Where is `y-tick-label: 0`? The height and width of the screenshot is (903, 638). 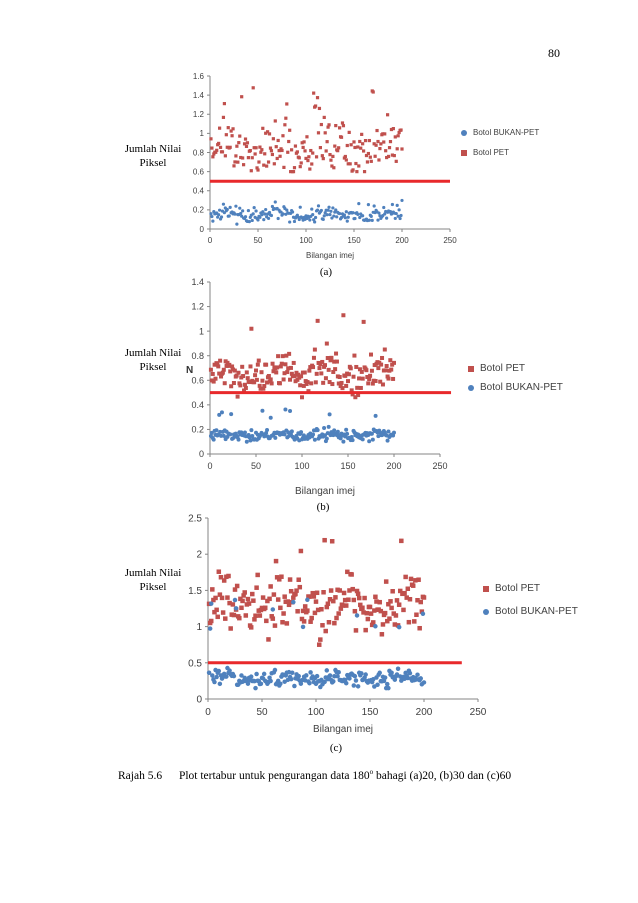
y-tick-label: 0 is located at coordinates (201, 454).